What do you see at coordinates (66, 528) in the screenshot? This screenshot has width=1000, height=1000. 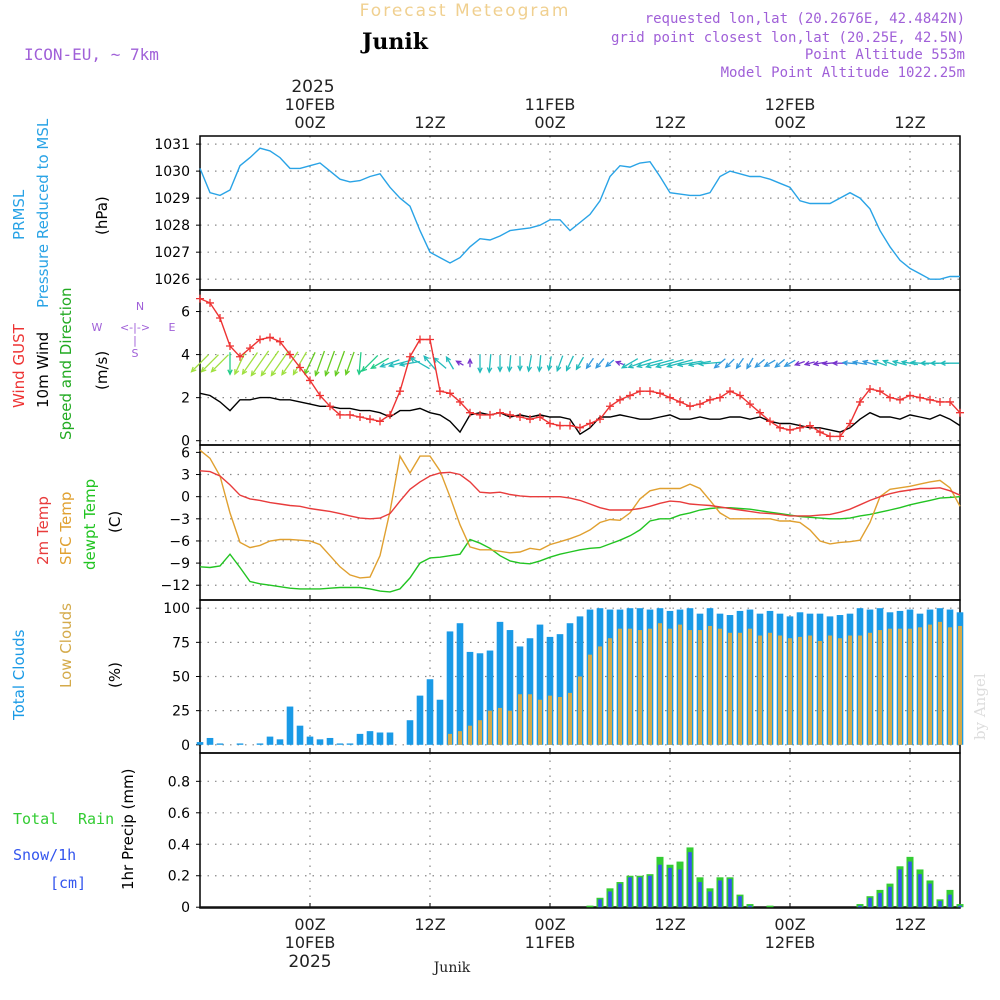 I see `temp-sfc-label: SFC Temp` at bounding box center [66, 528].